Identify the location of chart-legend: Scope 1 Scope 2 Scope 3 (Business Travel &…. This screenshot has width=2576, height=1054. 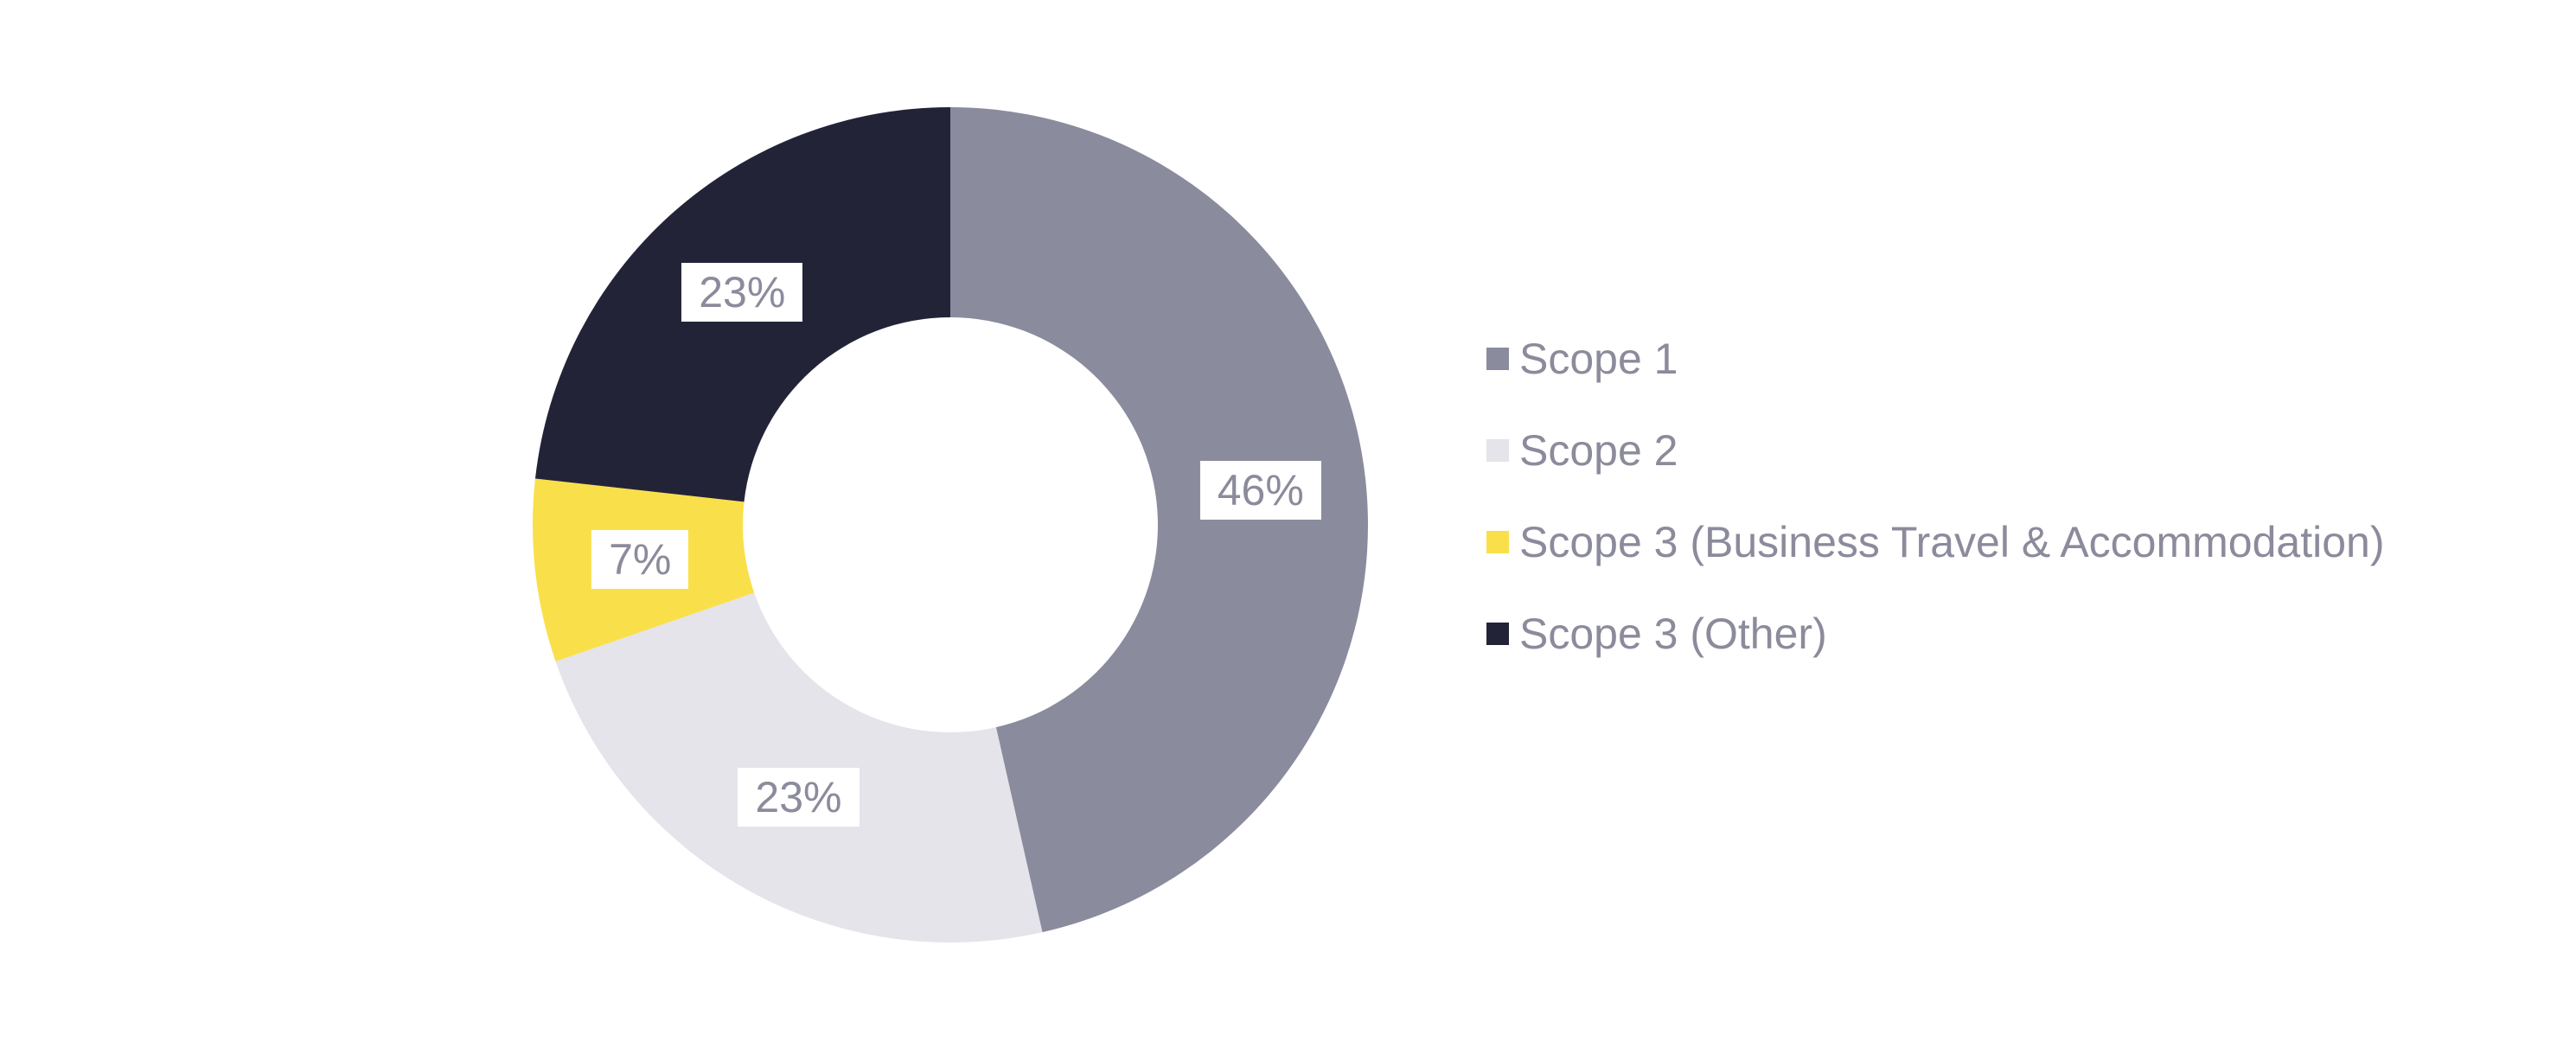
(1935, 519).